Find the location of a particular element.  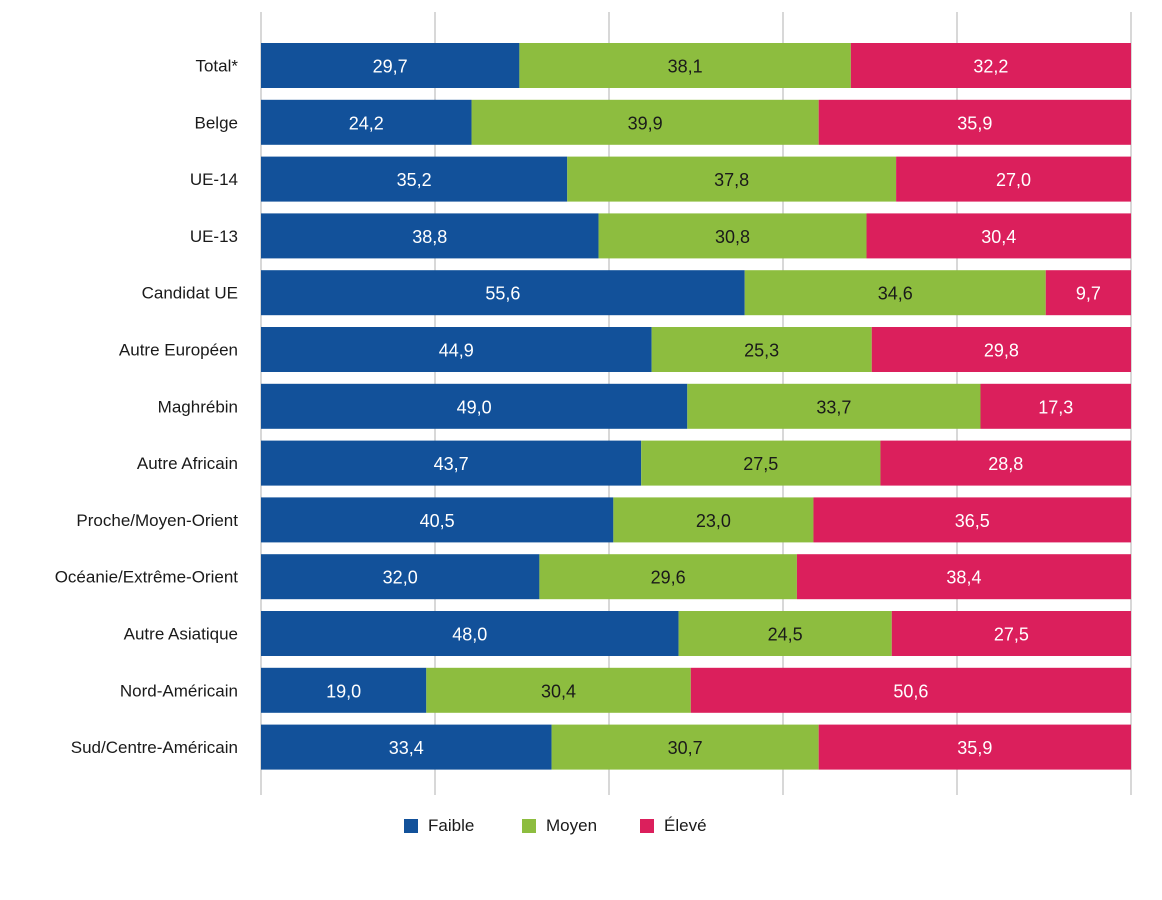

data-label: 49,0 is located at coordinates (474, 407).